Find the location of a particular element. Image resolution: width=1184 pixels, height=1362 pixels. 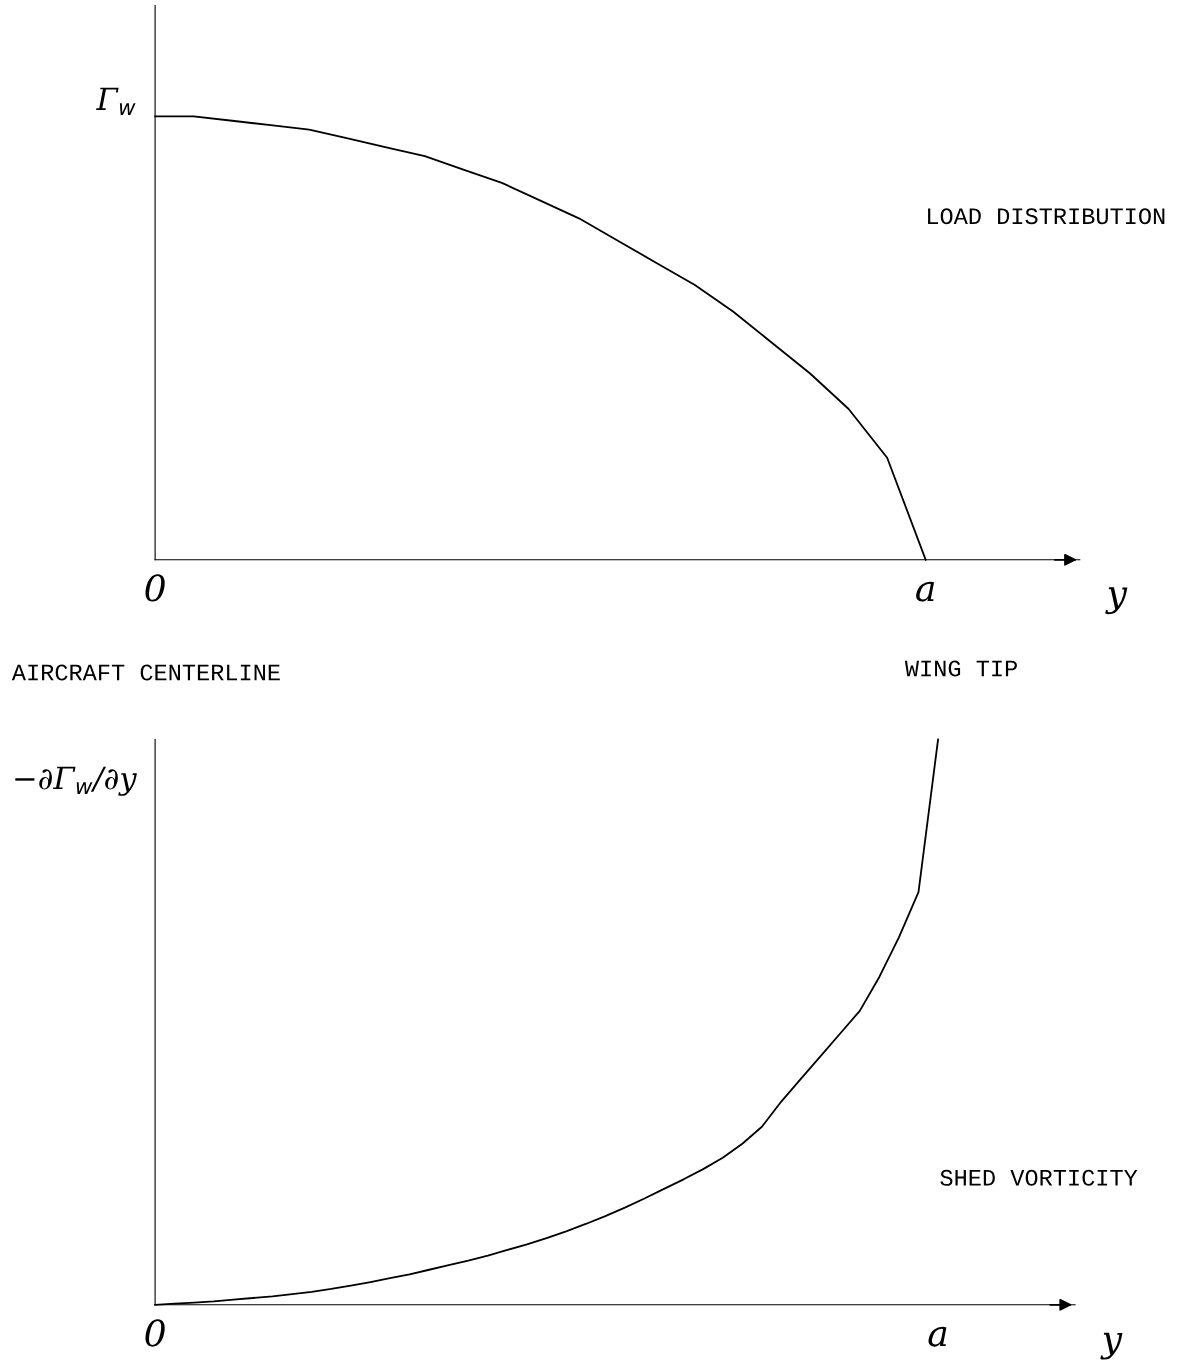

y-axis-title: −∂Γ$_{w}$/∂y is located at coordinates (76, 781).